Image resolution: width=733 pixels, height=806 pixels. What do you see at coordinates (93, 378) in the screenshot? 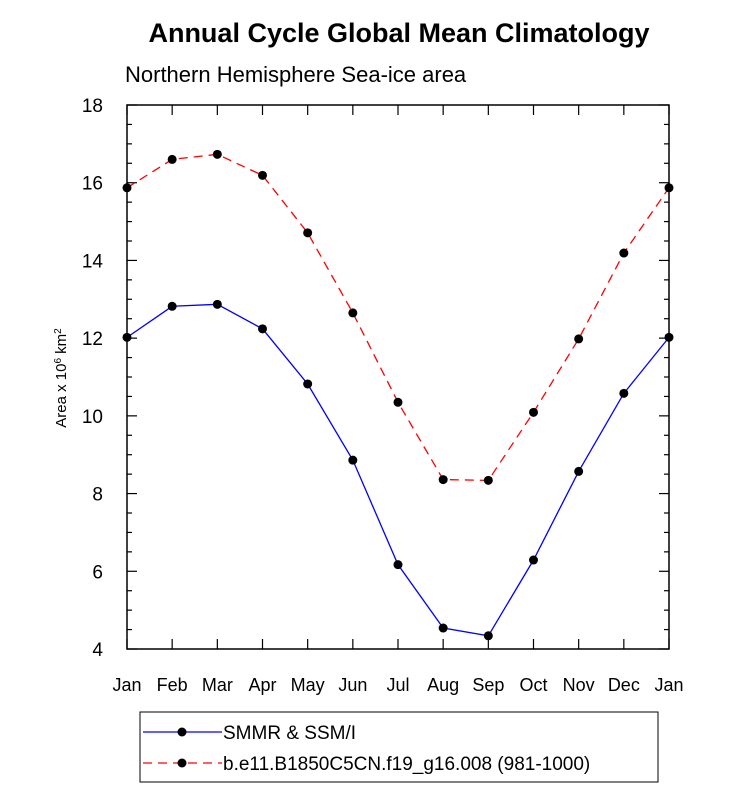
I see `y-axis-tick-labels: 4 6 8 10 12 14 16 18` at bounding box center [93, 378].